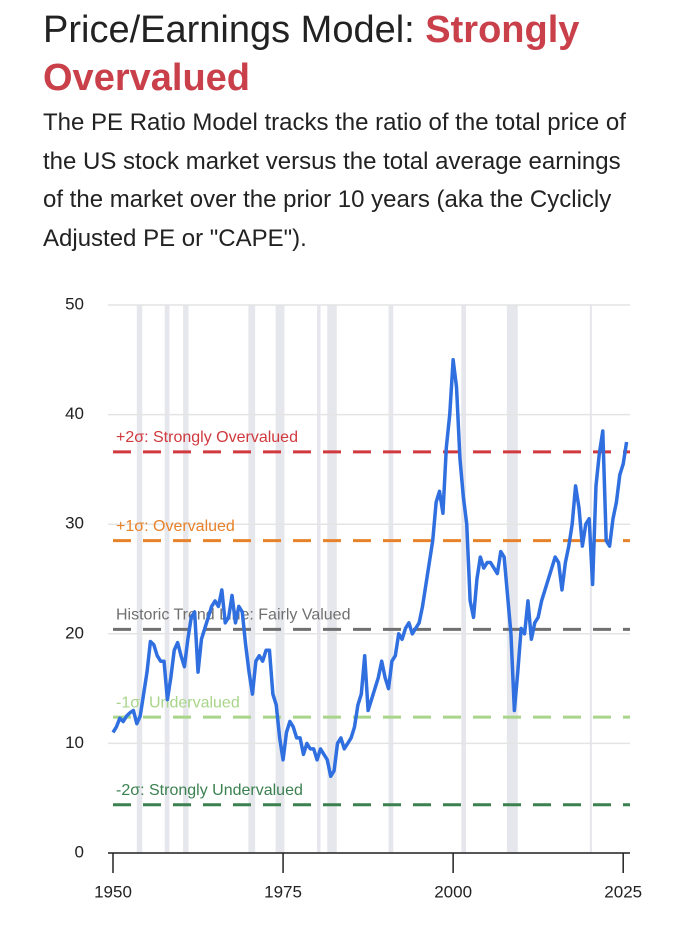  Describe the element at coordinates (74, 742) in the screenshot. I see `y-tick-label: 10` at that location.